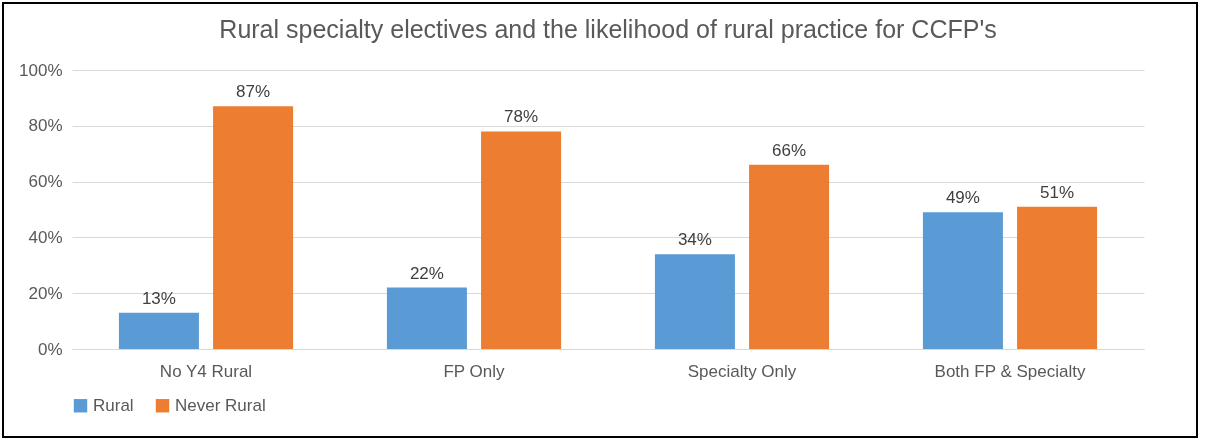 The width and height of the screenshot is (1206, 446). Describe the element at coordinates (521, 117) in the screenshot. I see `data-label: 78%` at that location.